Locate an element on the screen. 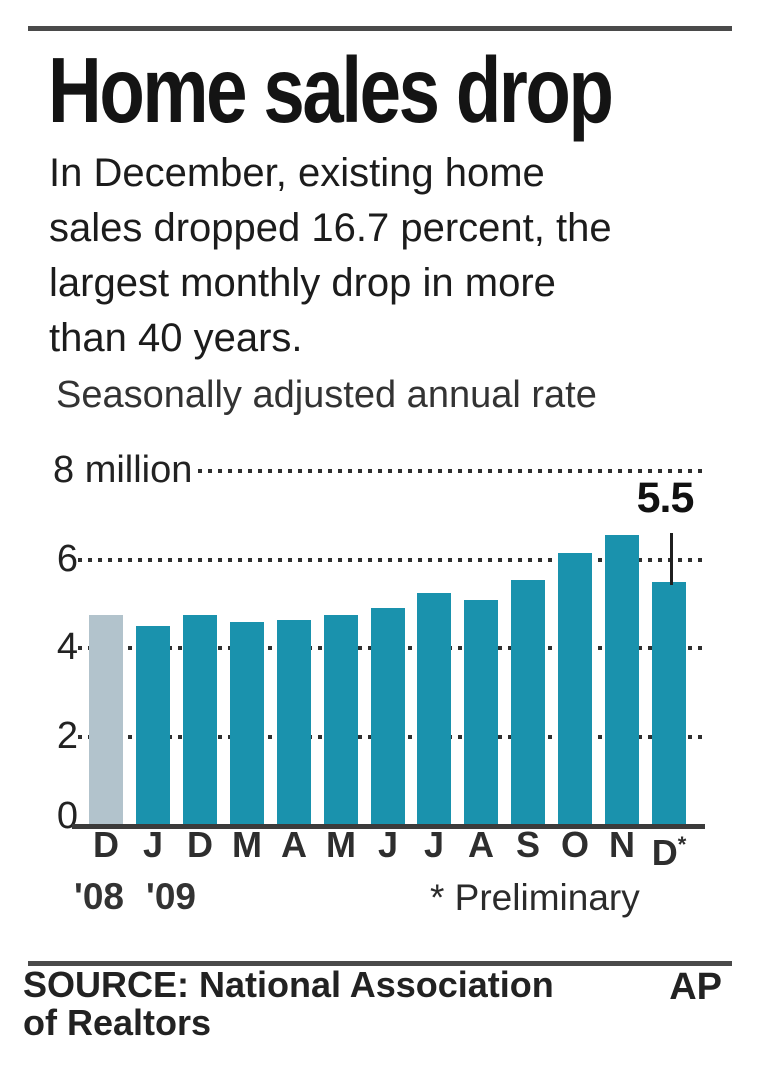 This screenshot has width=760, height=1071. y-axis-label-6: 6 is located at coordinates (67, 558).